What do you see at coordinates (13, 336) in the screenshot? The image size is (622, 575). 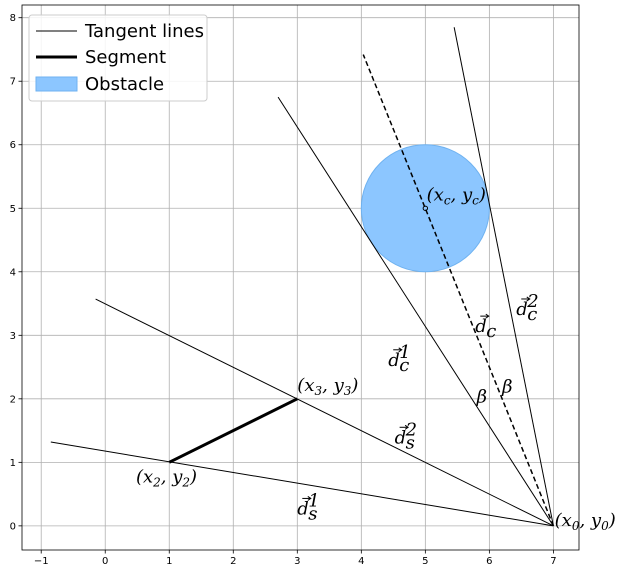 I see `y-tick-label: 3` at bounding box center [13, 336].